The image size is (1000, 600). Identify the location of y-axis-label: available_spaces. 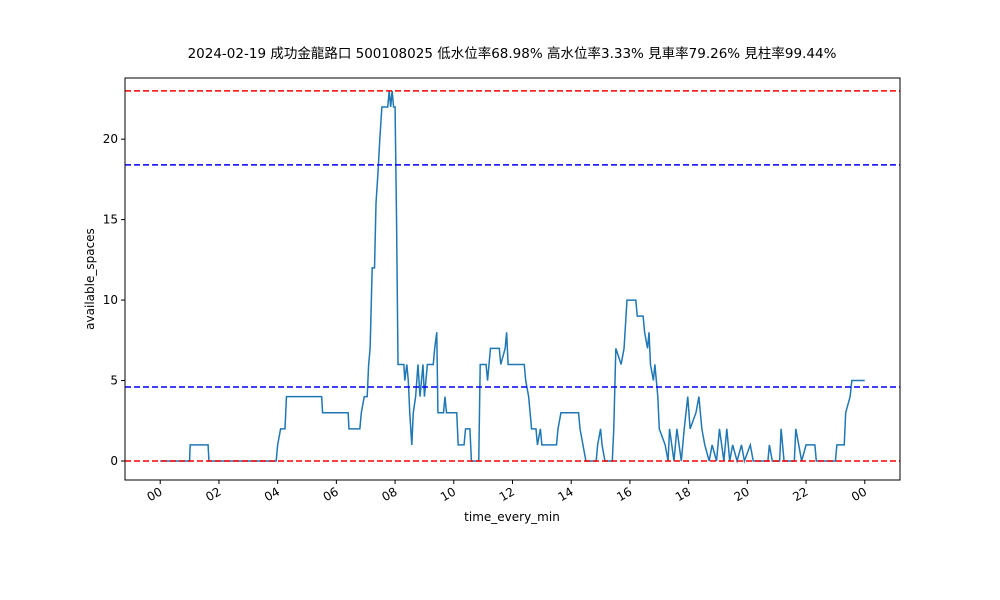
(90, 279).